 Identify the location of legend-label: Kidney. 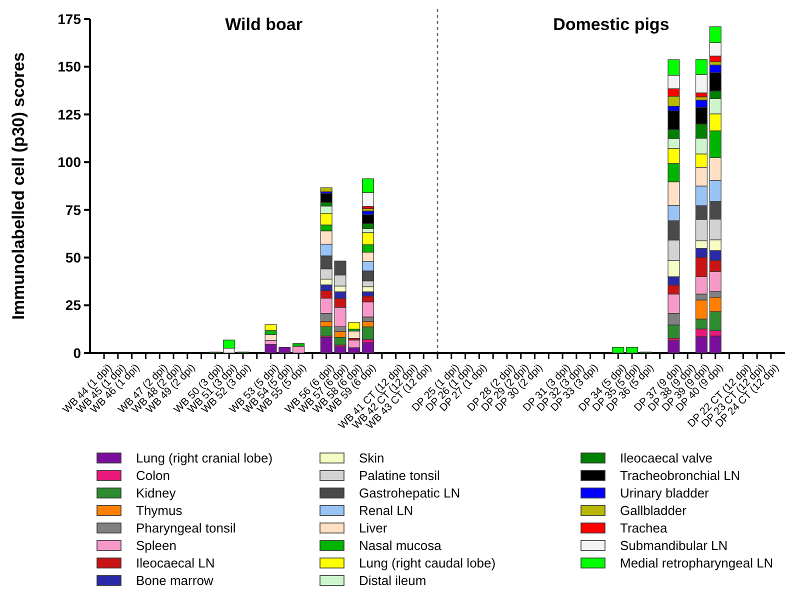
(156, 493).